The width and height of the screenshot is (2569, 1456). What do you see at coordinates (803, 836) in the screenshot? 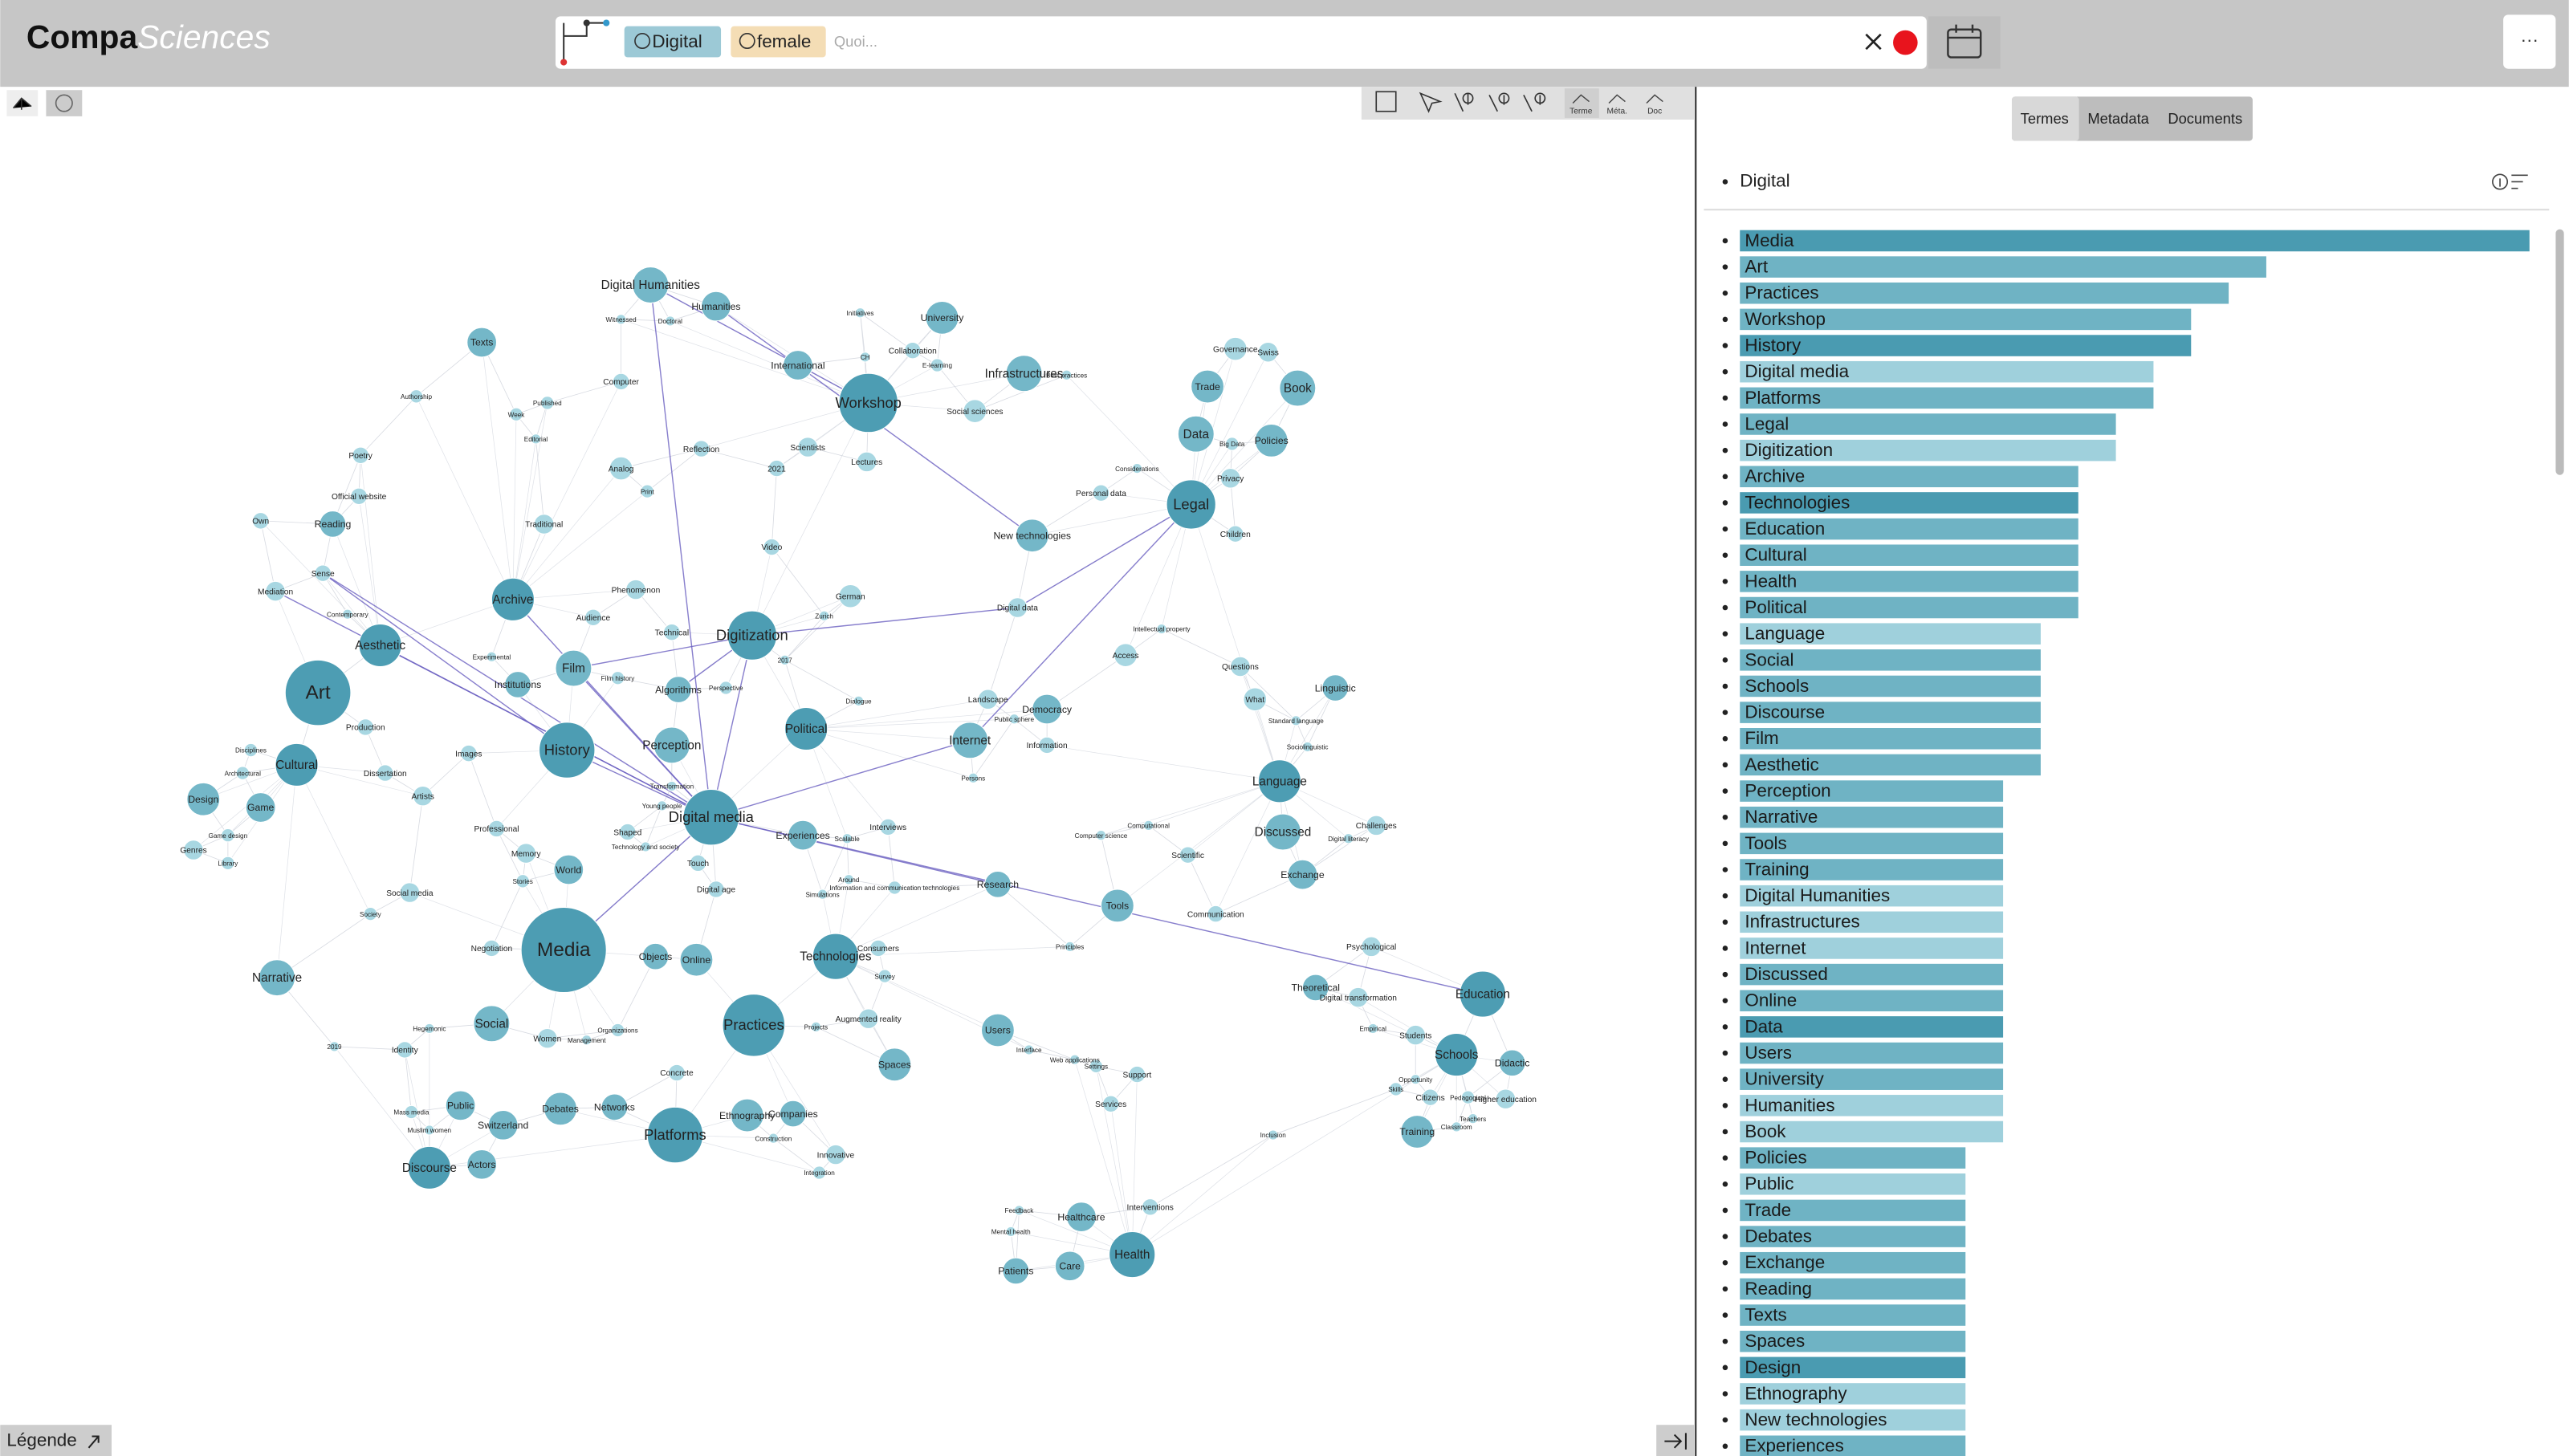
I see `node-label: Experiences` at bounding box center [803, 836].